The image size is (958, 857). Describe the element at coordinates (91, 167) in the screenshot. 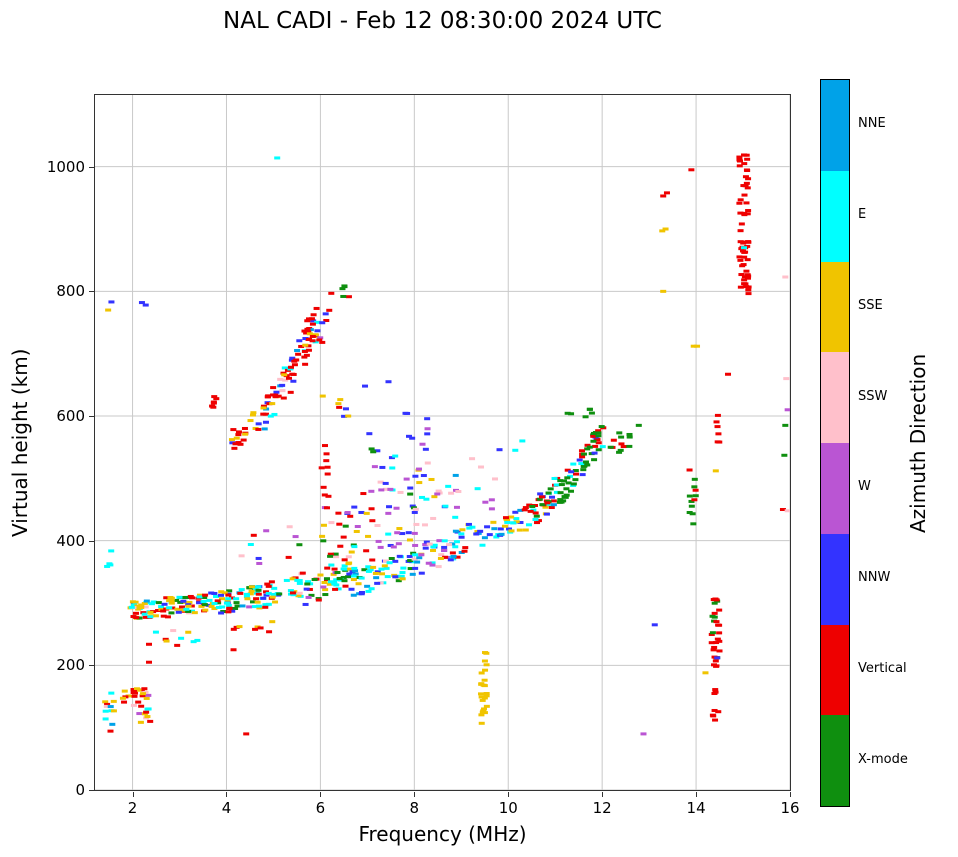

I see `y-tick-mark` at that location.